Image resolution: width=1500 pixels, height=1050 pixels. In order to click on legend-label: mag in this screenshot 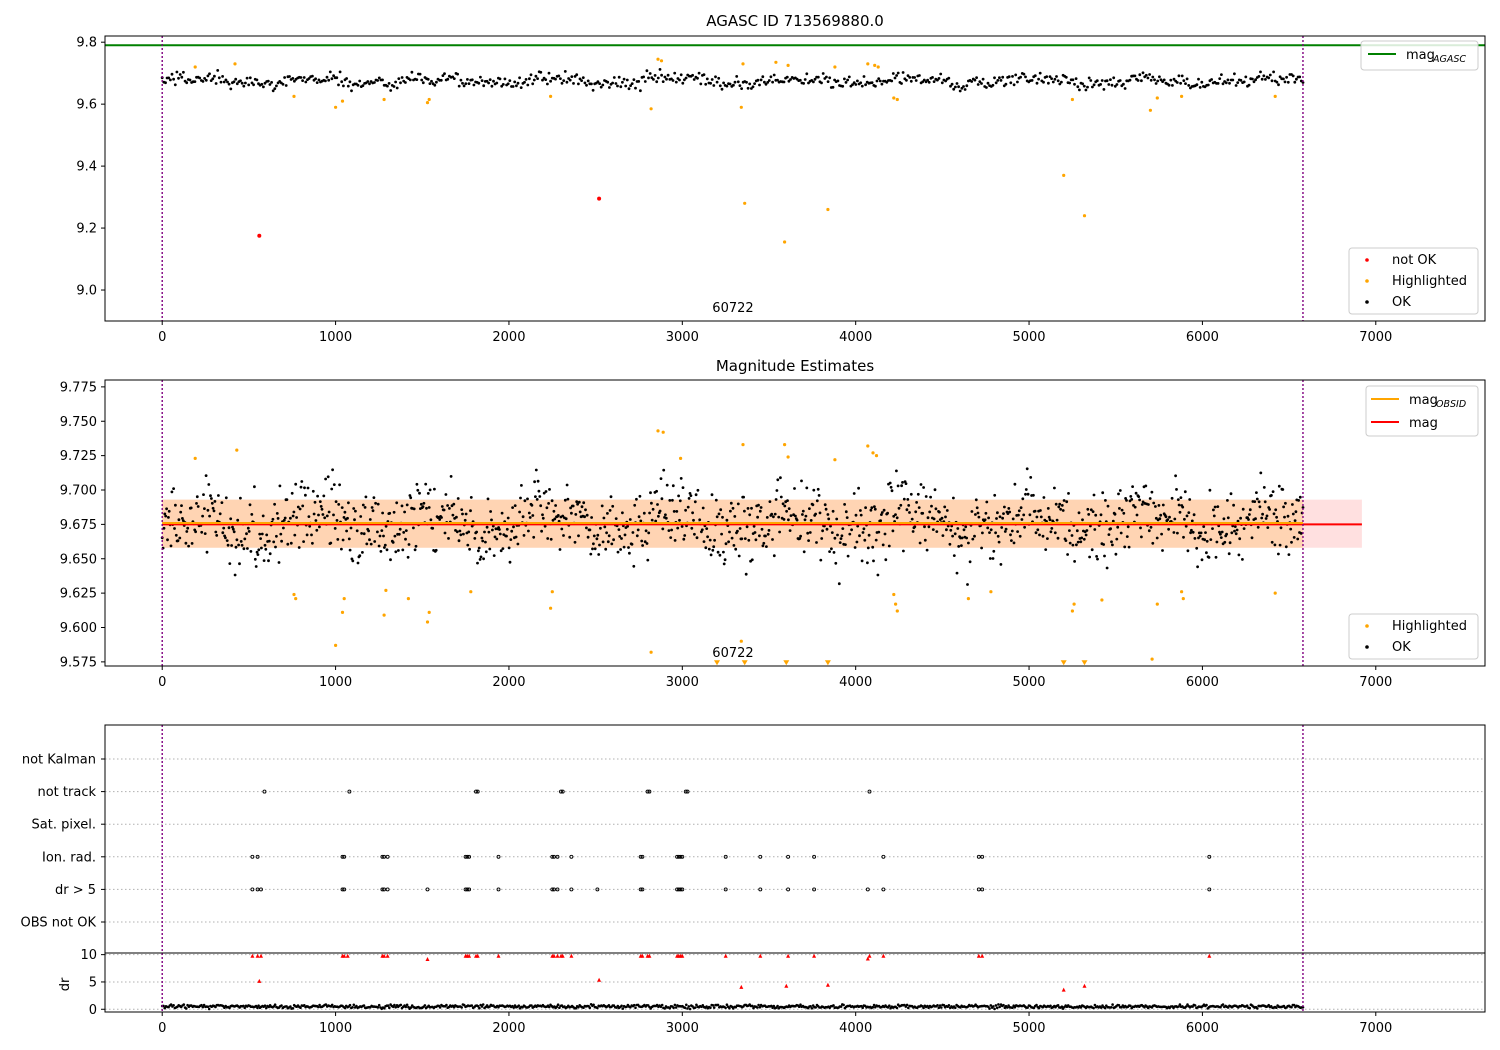, I will do `click(1420, 55)`.